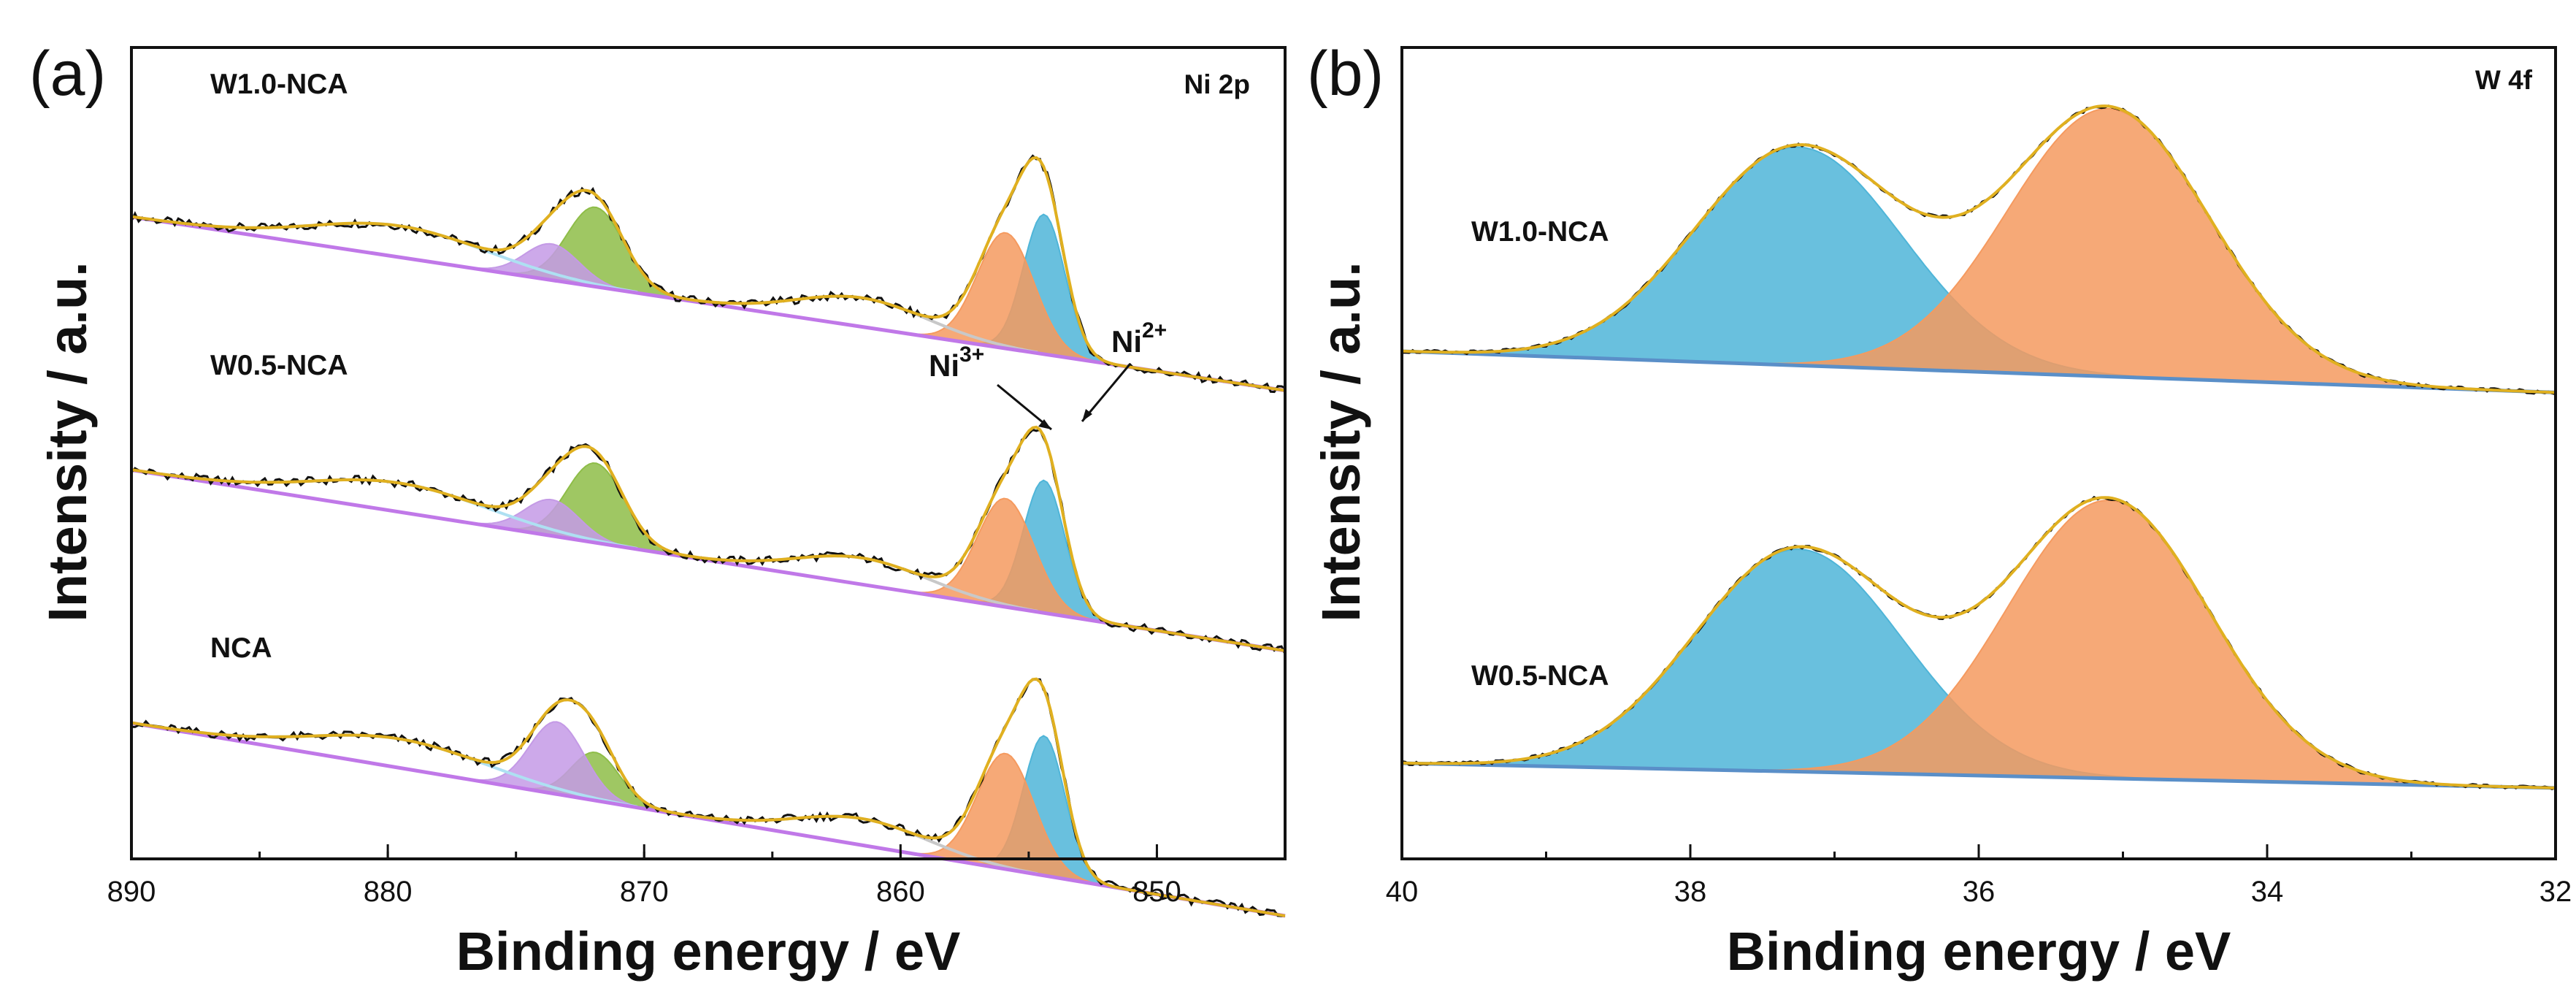  I want to click on annotation-ni3-arrowhead, so click(1044, 424).